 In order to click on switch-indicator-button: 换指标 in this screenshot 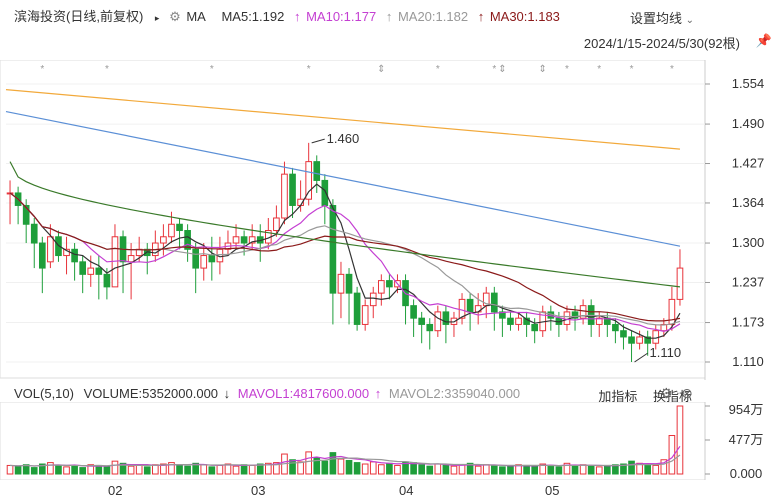, I will do `click(672, 396)`.